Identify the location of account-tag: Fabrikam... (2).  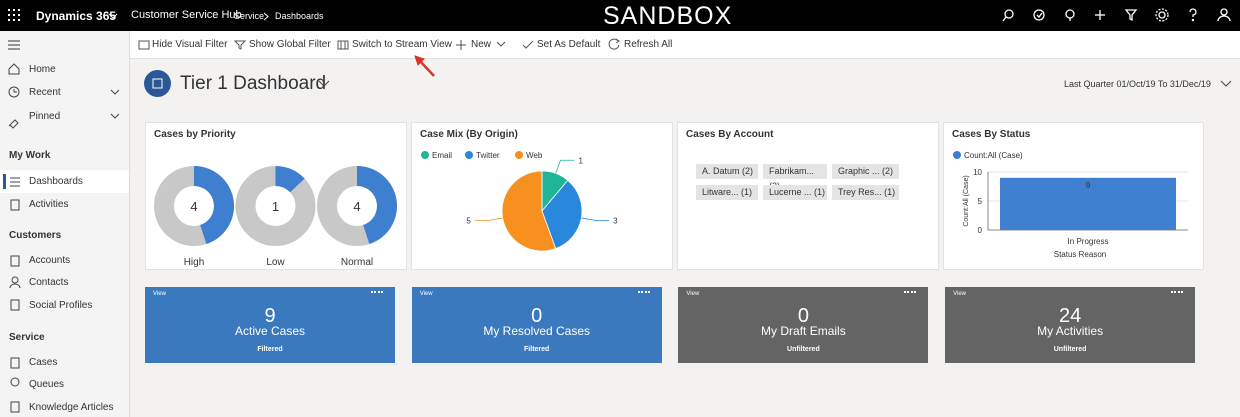
(795, 177).